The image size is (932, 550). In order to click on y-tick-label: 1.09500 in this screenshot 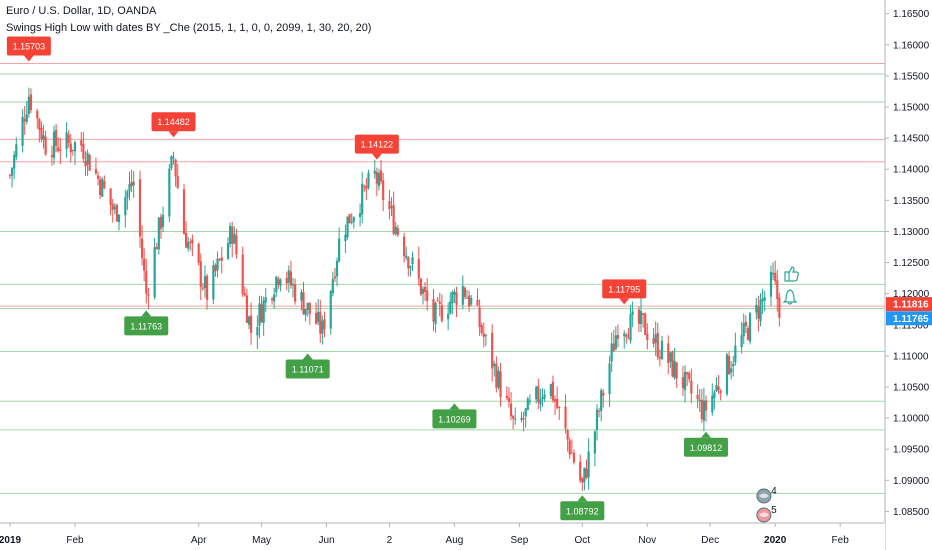, I will do `click(911, 450)`.